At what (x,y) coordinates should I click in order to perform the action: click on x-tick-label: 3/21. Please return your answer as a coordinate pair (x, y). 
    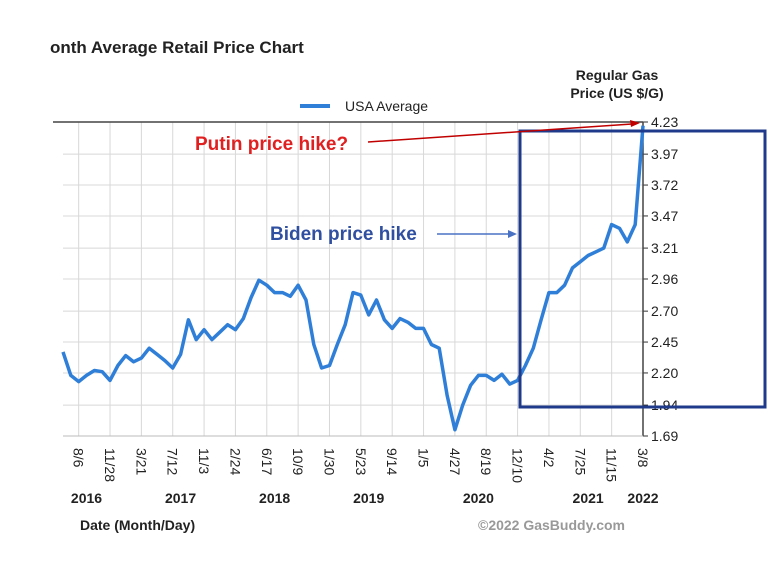
    Looking at the image, I should click on (141, 461).